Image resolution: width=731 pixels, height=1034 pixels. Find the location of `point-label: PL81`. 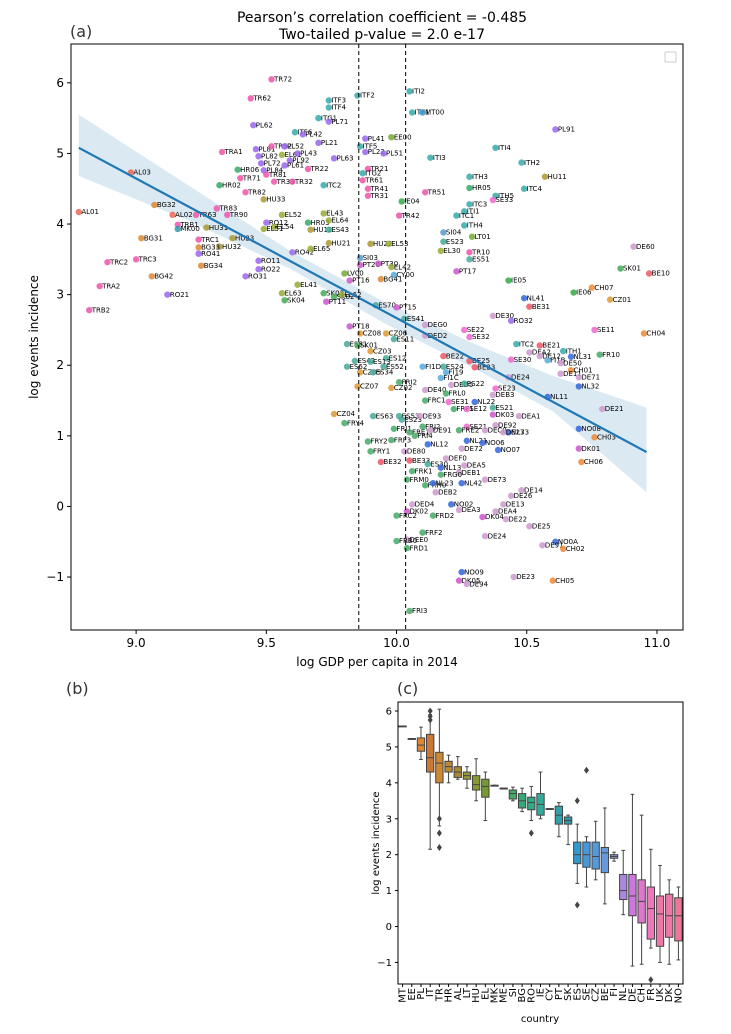

point-label: PL81 is located at coordinates (266, 149).